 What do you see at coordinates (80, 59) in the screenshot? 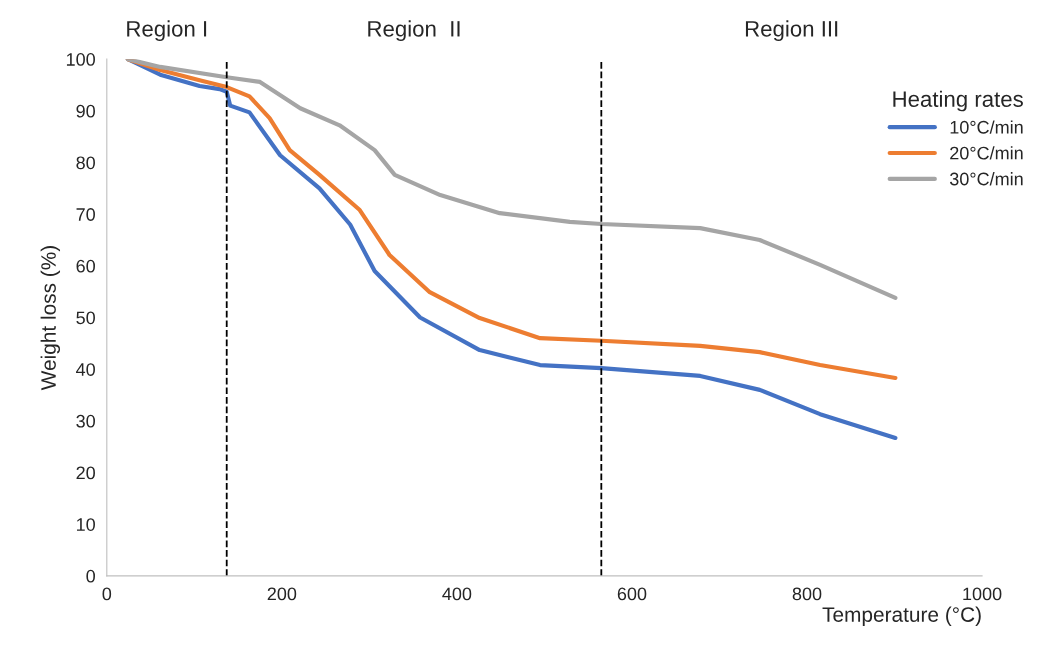
I see `y-tick-label: 100` at bounding box center [80, 59].